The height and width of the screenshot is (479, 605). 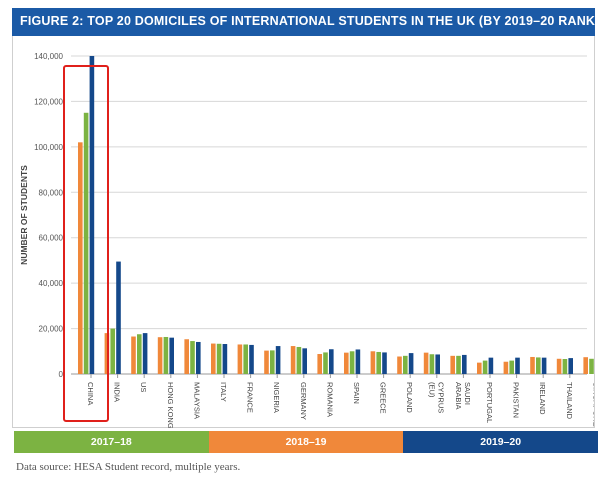 What do you see at coordinates (143, 387) in the screenshot?
I see `x-tick-label-group: US` at bounding box center [143, 387].